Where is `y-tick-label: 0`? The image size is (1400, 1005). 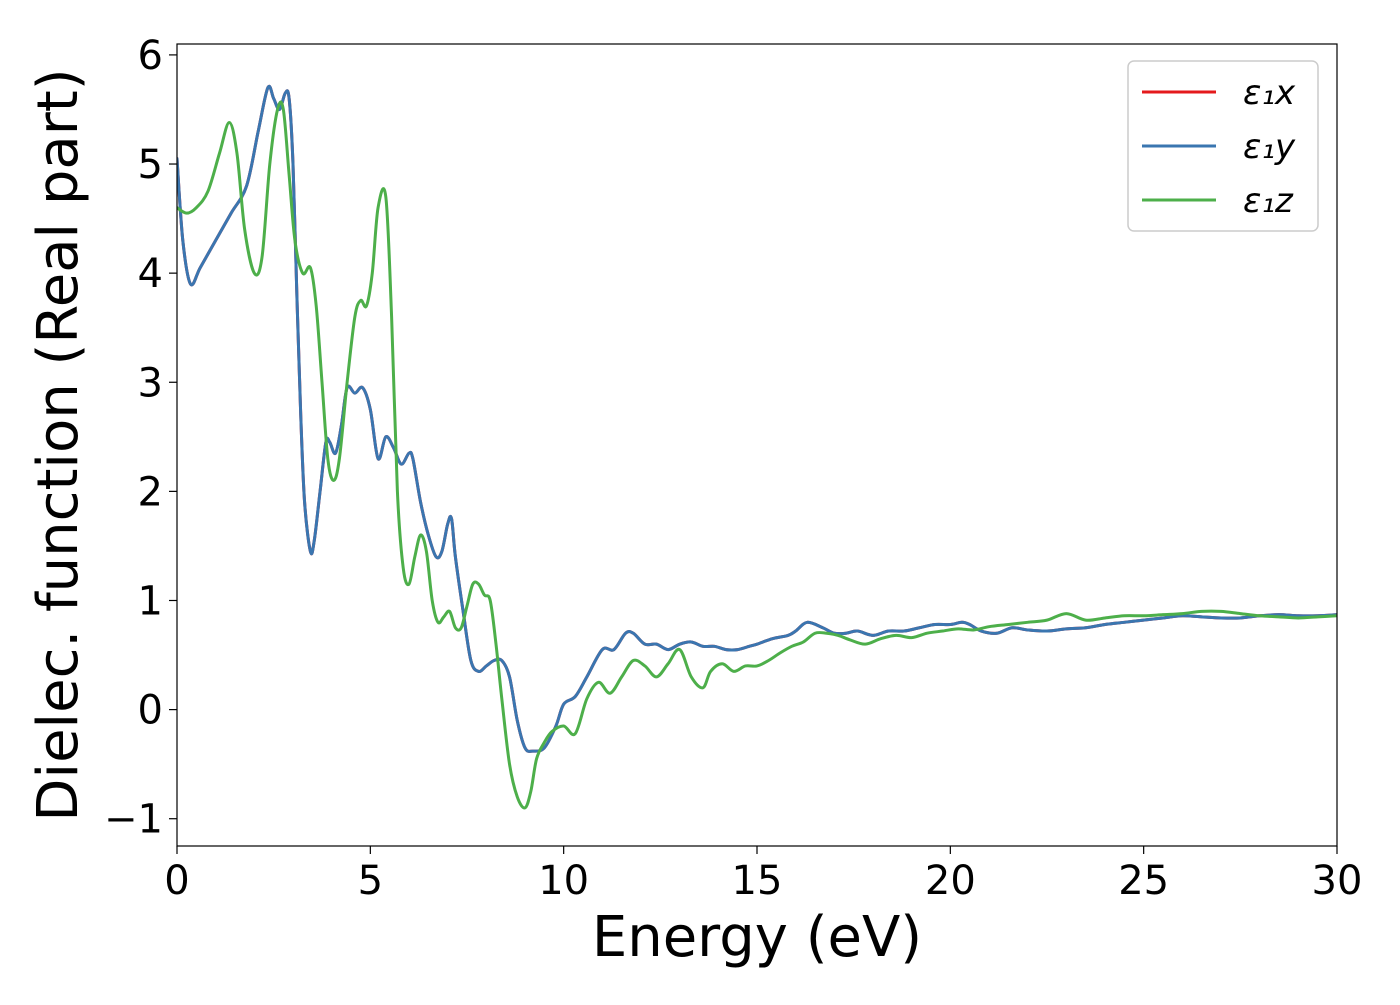 y-tick-label: 0 is located at coordinates (150, 711).